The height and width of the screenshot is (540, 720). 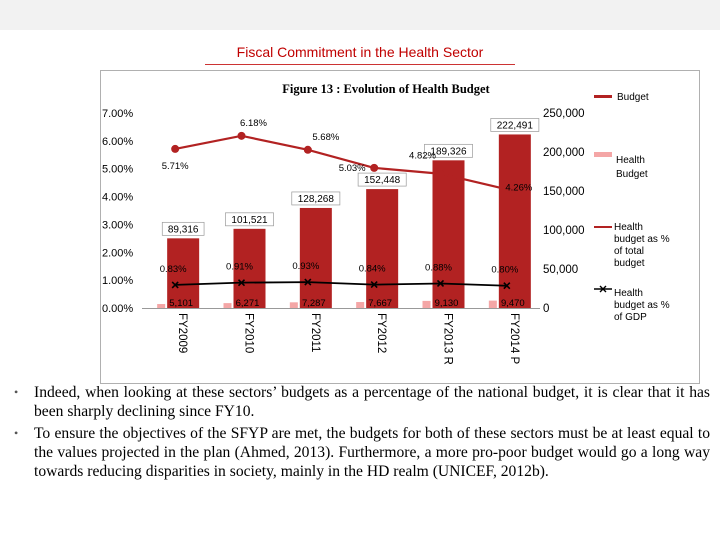 What do you see at coordinates (603, 154) in the screenshot?
I see `legend-swatch-health-budget` at bounding box center [603, 154].